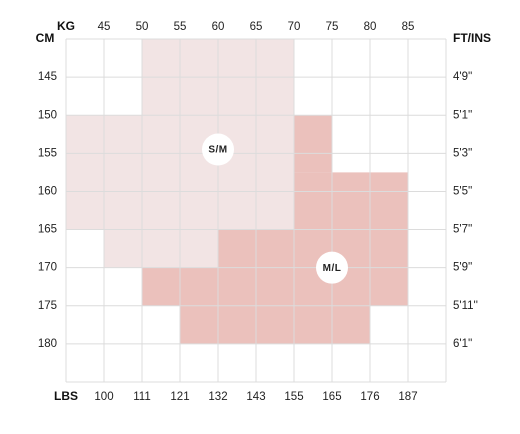 The image size is (520, 434). I want to click on top-tick-label: 70, so click(294, 27).